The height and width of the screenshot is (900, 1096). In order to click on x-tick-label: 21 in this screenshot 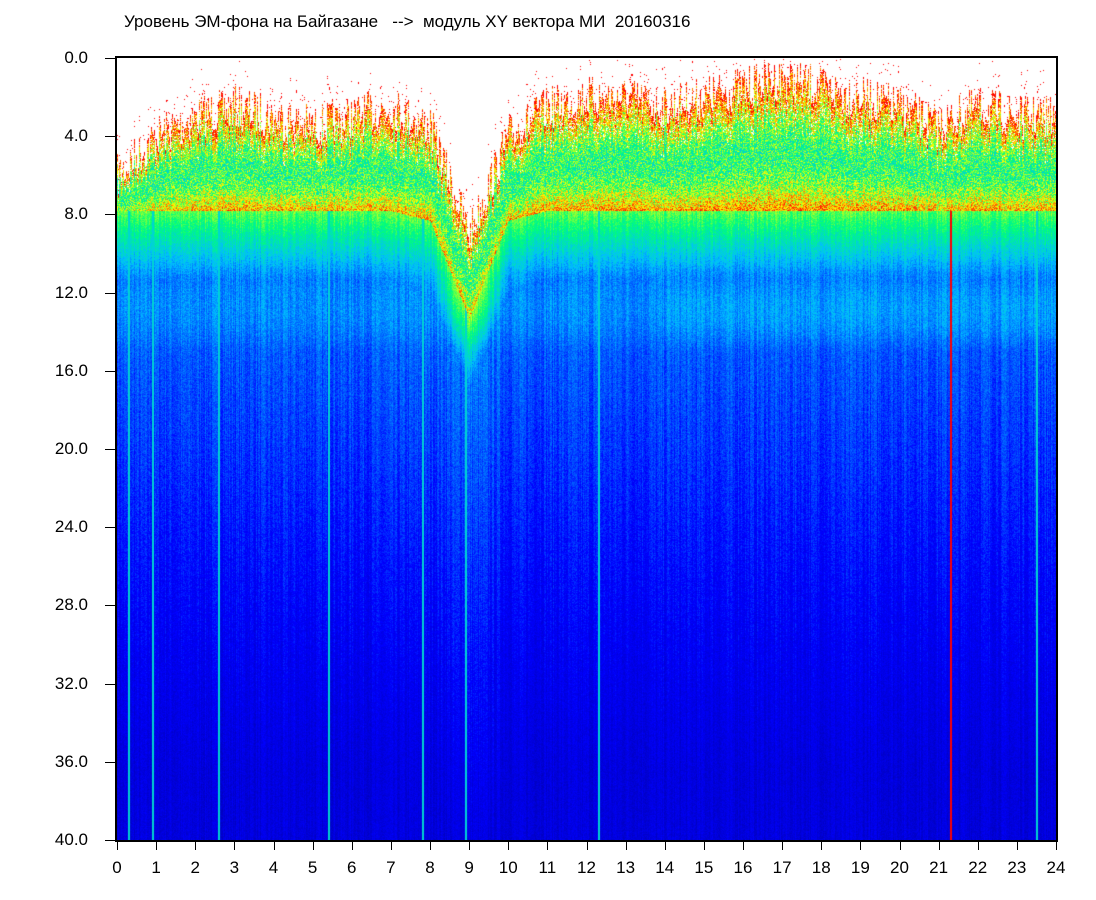, I will do `click(939, 867)`.